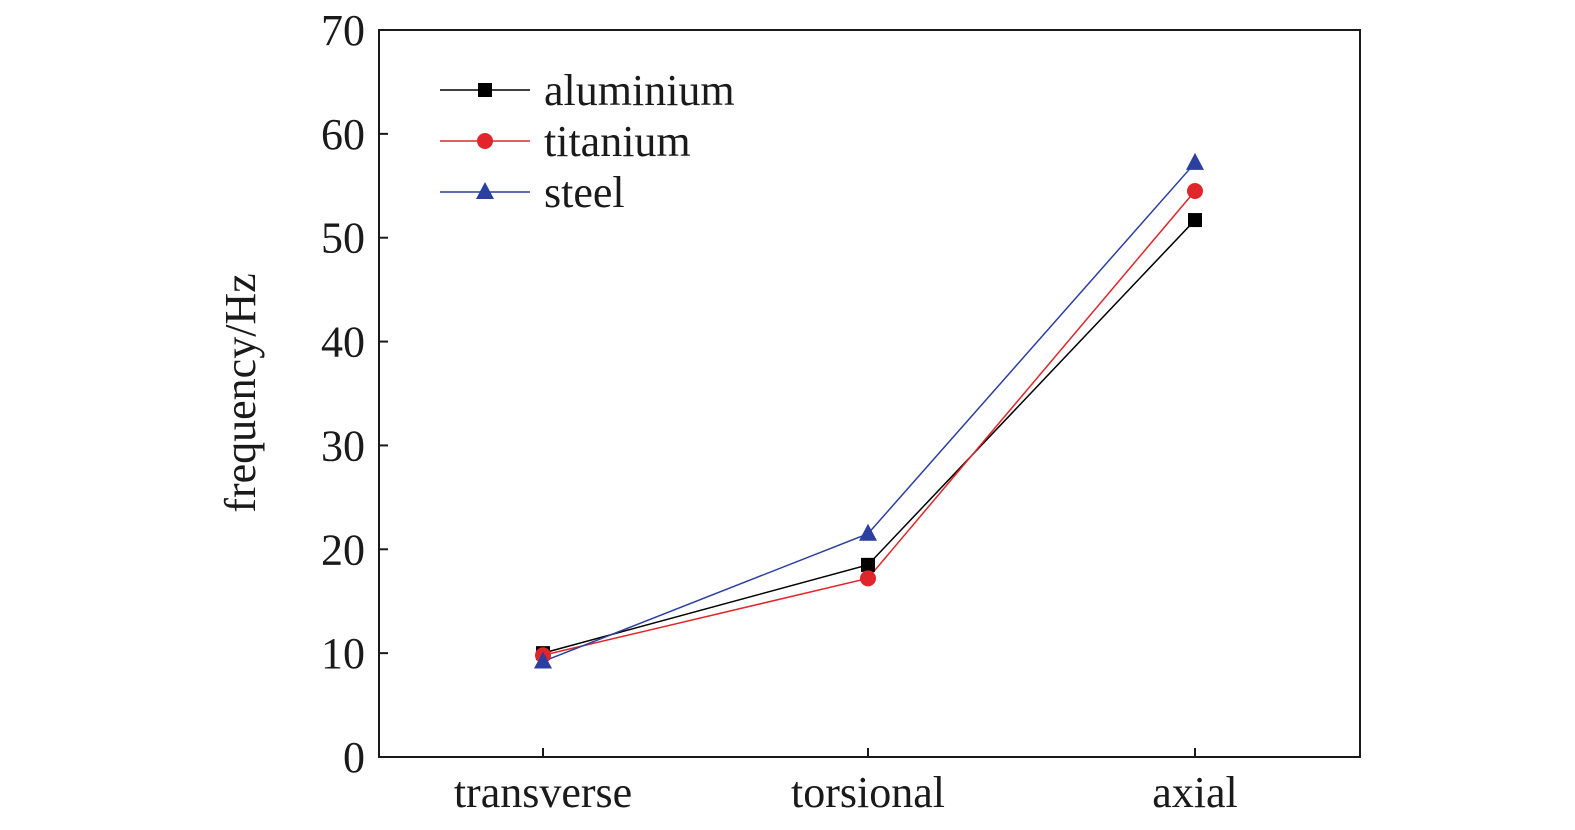 The image size is (1575, 830). What do you see at coordinates (240, 392) in the screenshot?
I see `y-axis-label: frequency/Hz` at bounding box center [240, 392].